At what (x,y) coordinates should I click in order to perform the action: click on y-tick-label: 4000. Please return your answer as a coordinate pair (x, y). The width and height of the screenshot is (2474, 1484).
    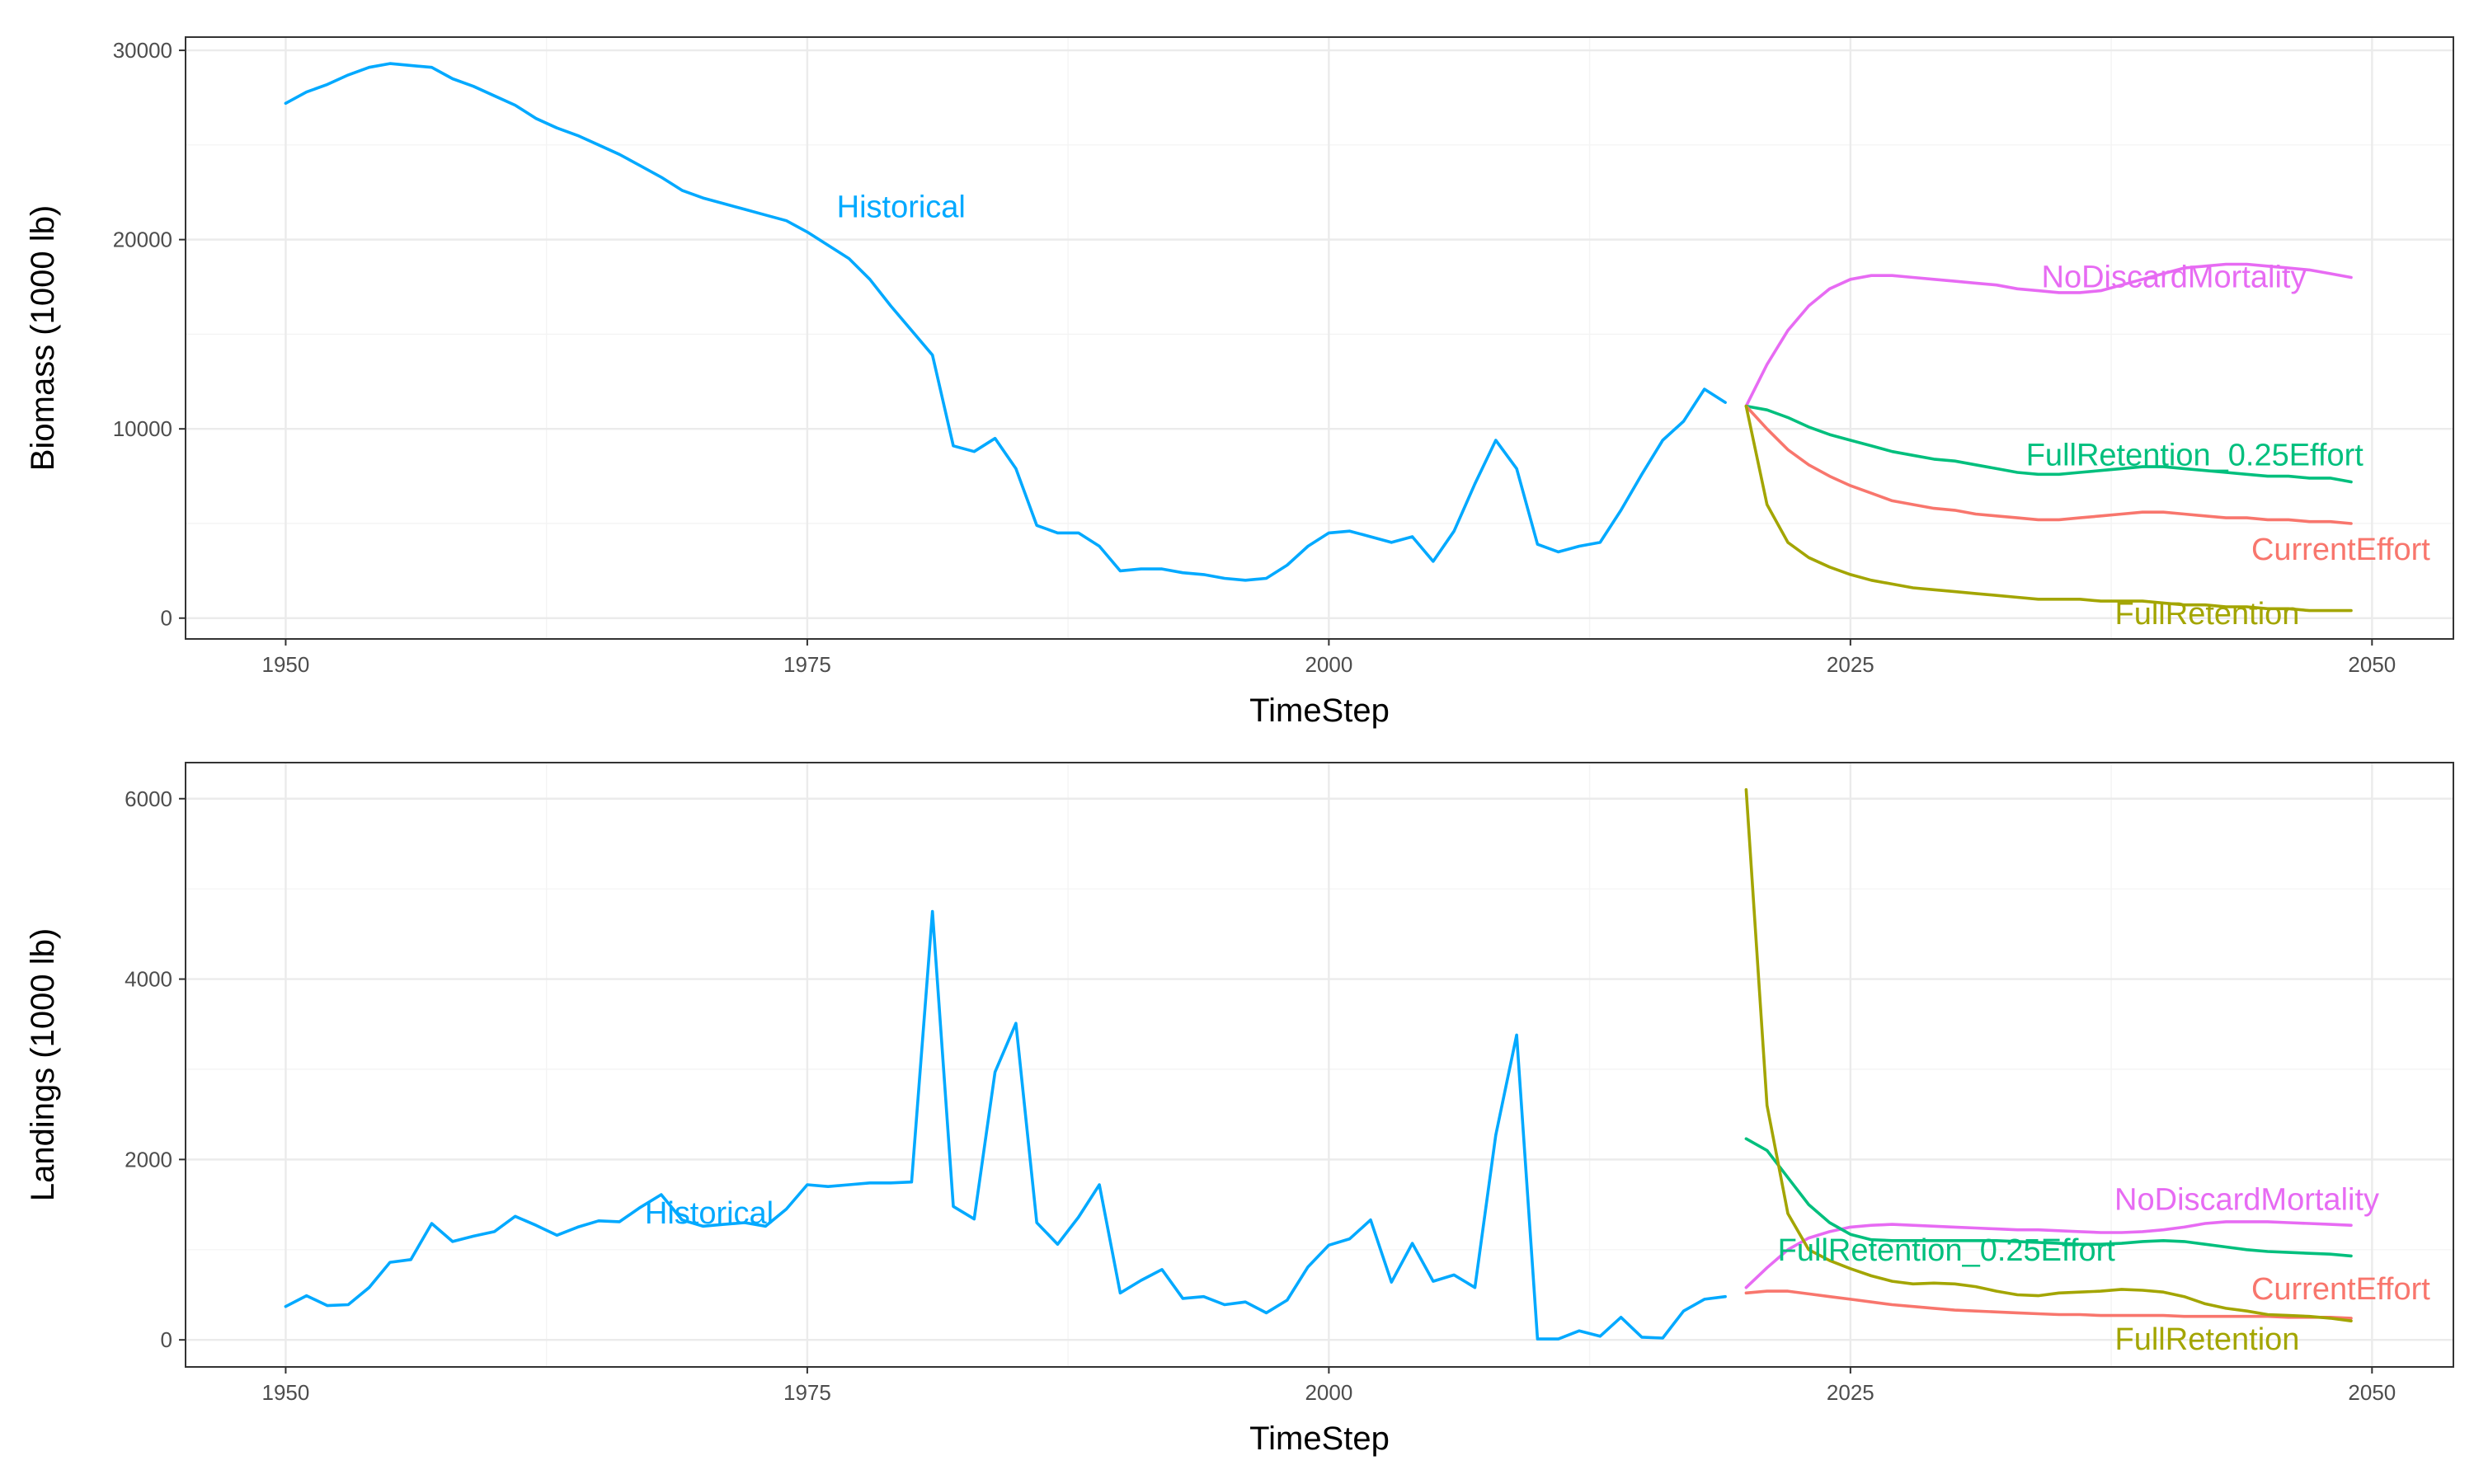
    Looking at the image, I should click on (148, 979).